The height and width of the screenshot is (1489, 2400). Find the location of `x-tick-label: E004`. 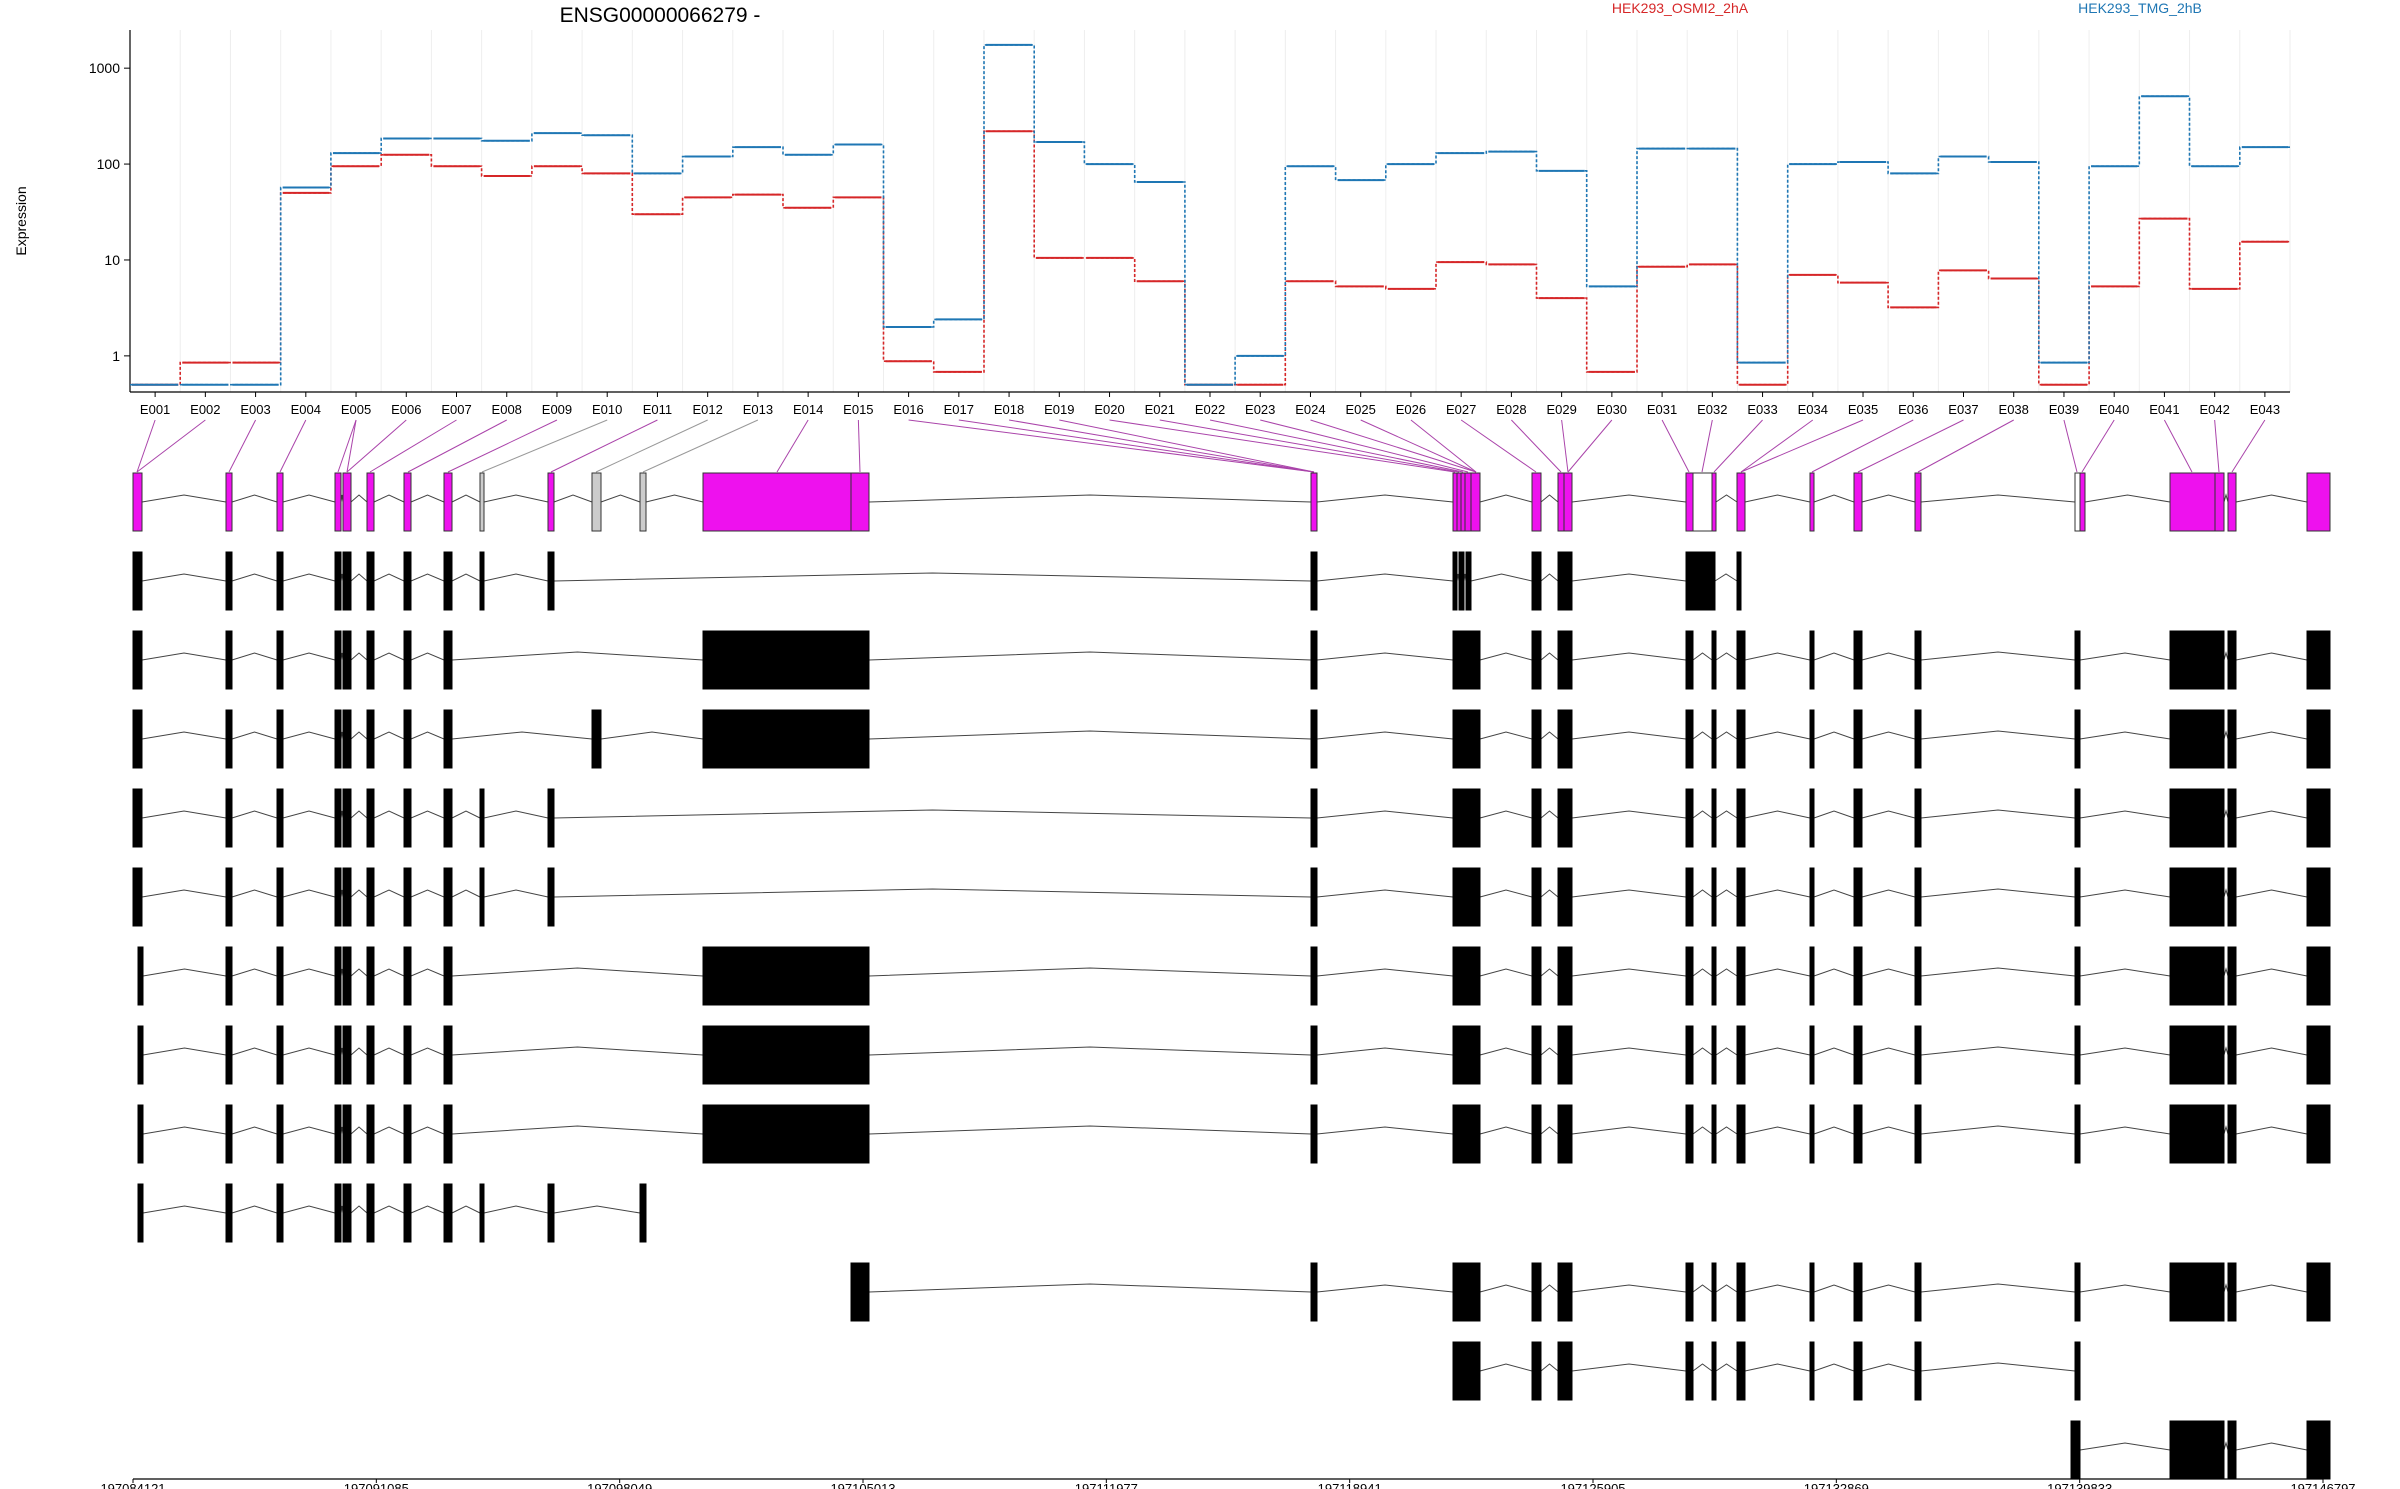

x-tick-label: E004 is located at coordinates (306, 409).